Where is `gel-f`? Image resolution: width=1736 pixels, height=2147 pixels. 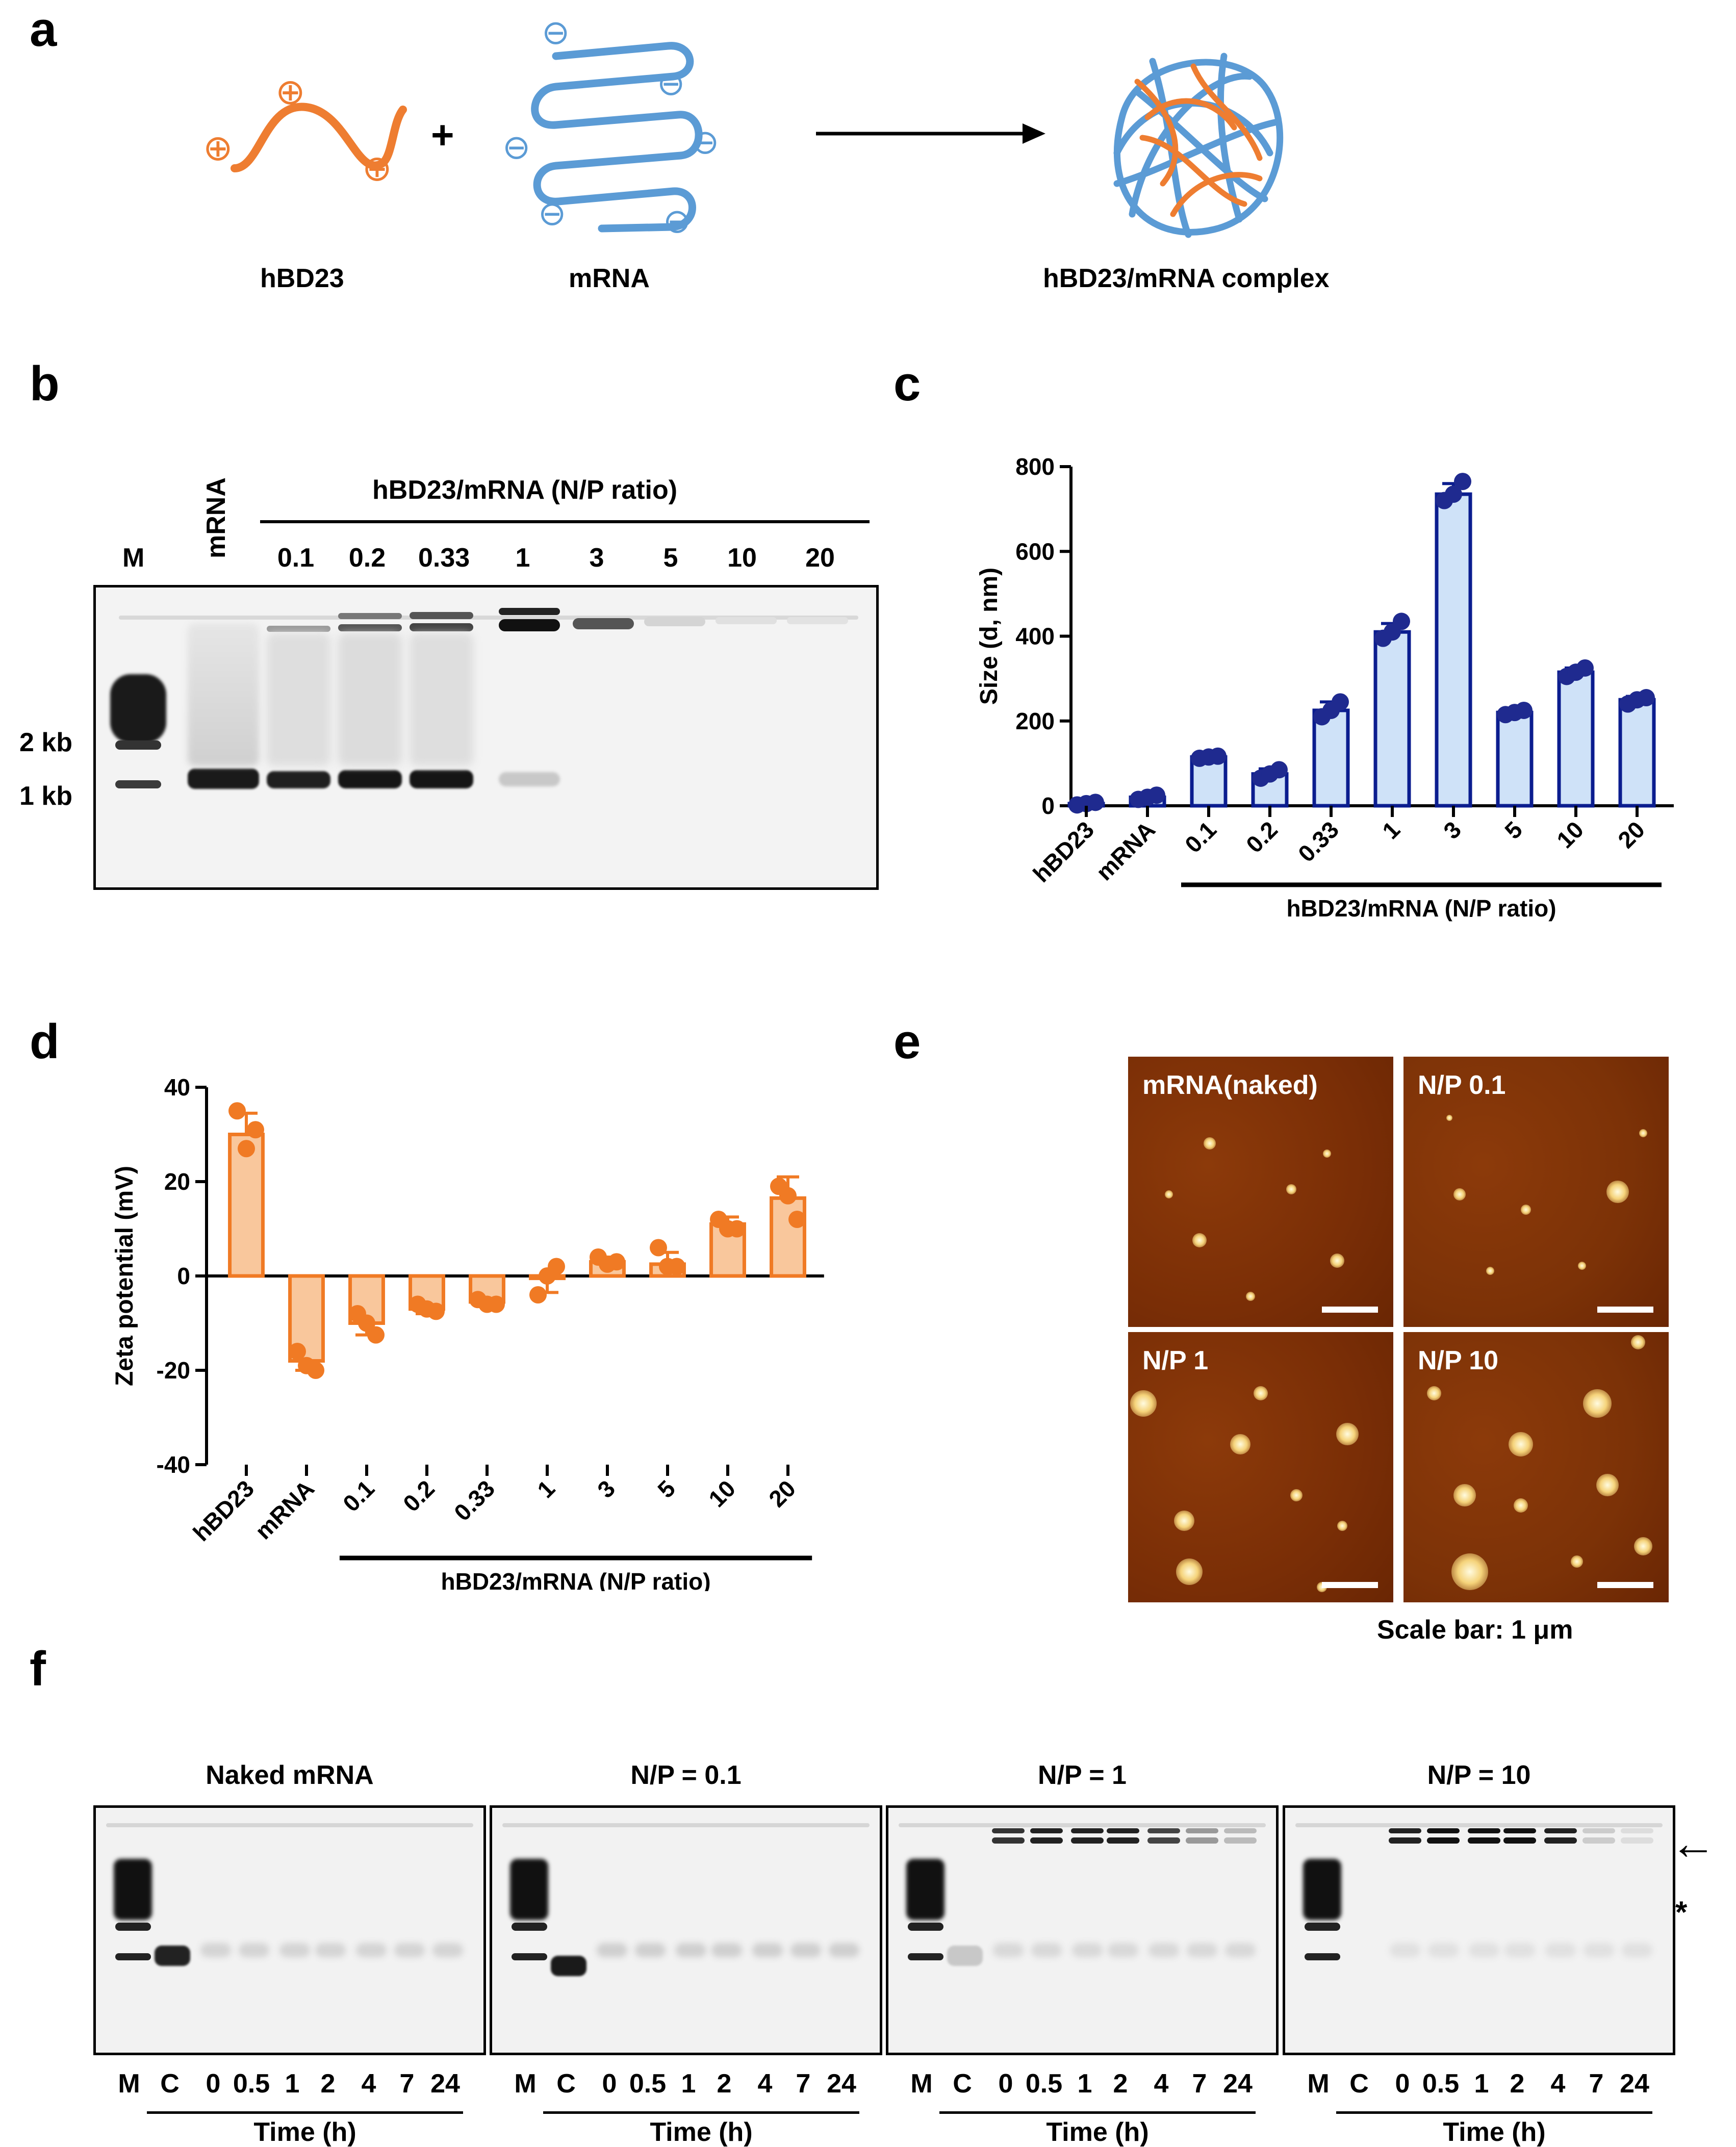
gel-f is located at coordinates (289, 1930).